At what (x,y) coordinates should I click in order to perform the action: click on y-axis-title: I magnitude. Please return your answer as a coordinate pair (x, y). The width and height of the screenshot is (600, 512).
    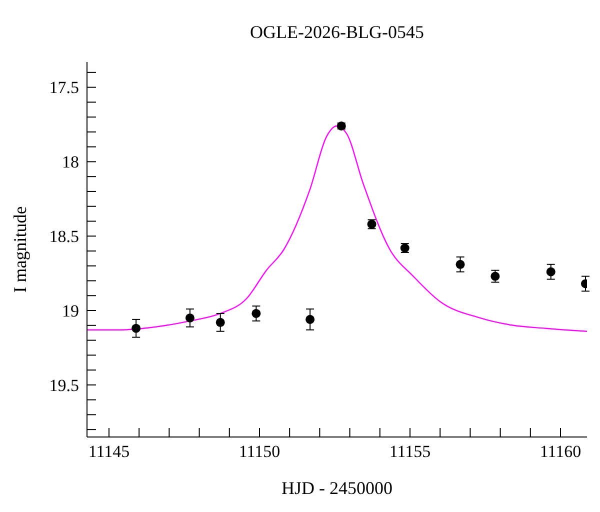
    Looking at the image, I should click on (20, 249).